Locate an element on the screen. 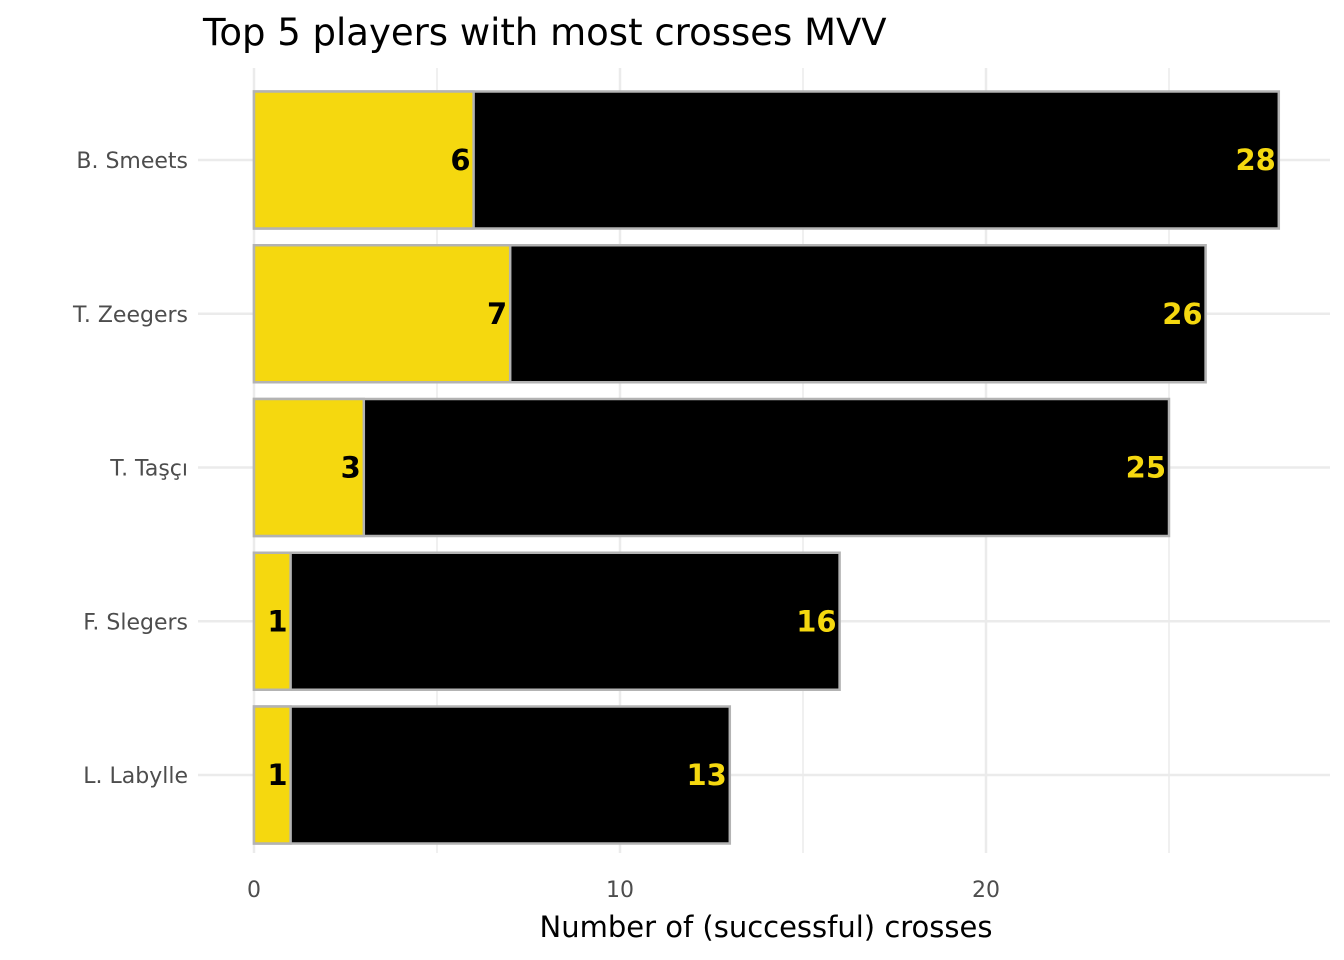  data-label-series-1-1: 7 is located at coordinates (497, 314).